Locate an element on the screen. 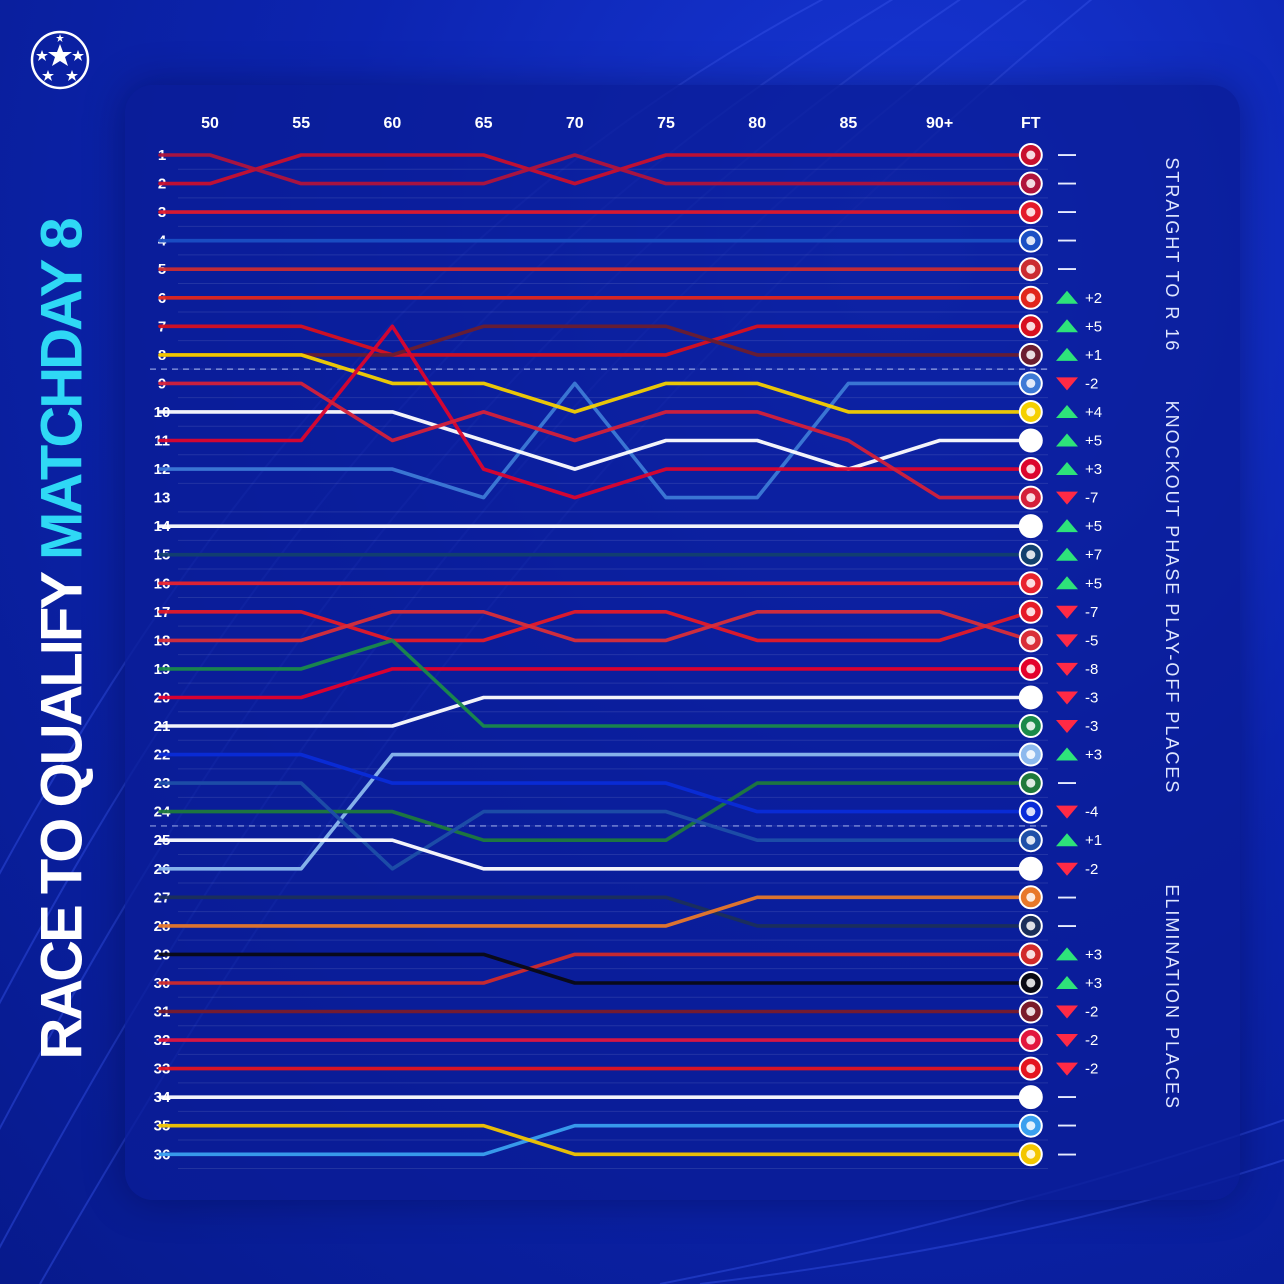 The image size is (1284, 1284). liverpool-badge-icon is located at coordinates (1030, 155).